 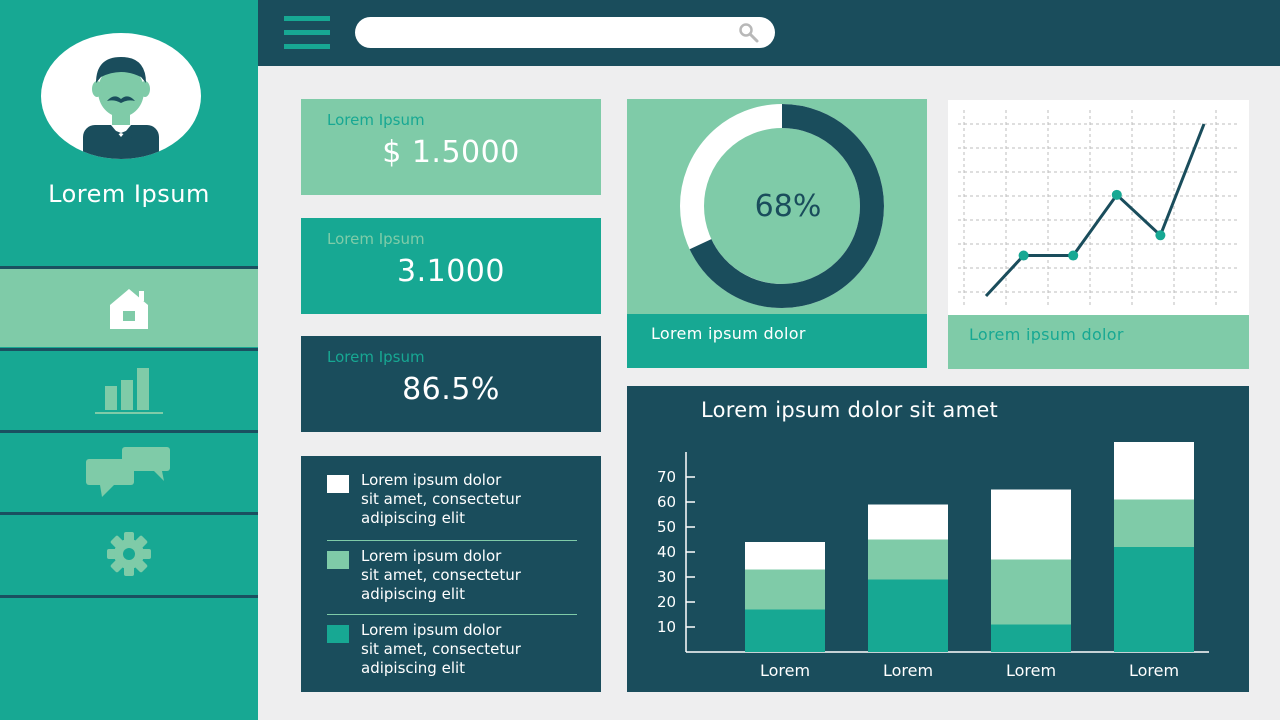 What do you see at coordinates (666, 552) in the screenshot?
I see `y-tick-label: 40` at bounding box center [666, 552].